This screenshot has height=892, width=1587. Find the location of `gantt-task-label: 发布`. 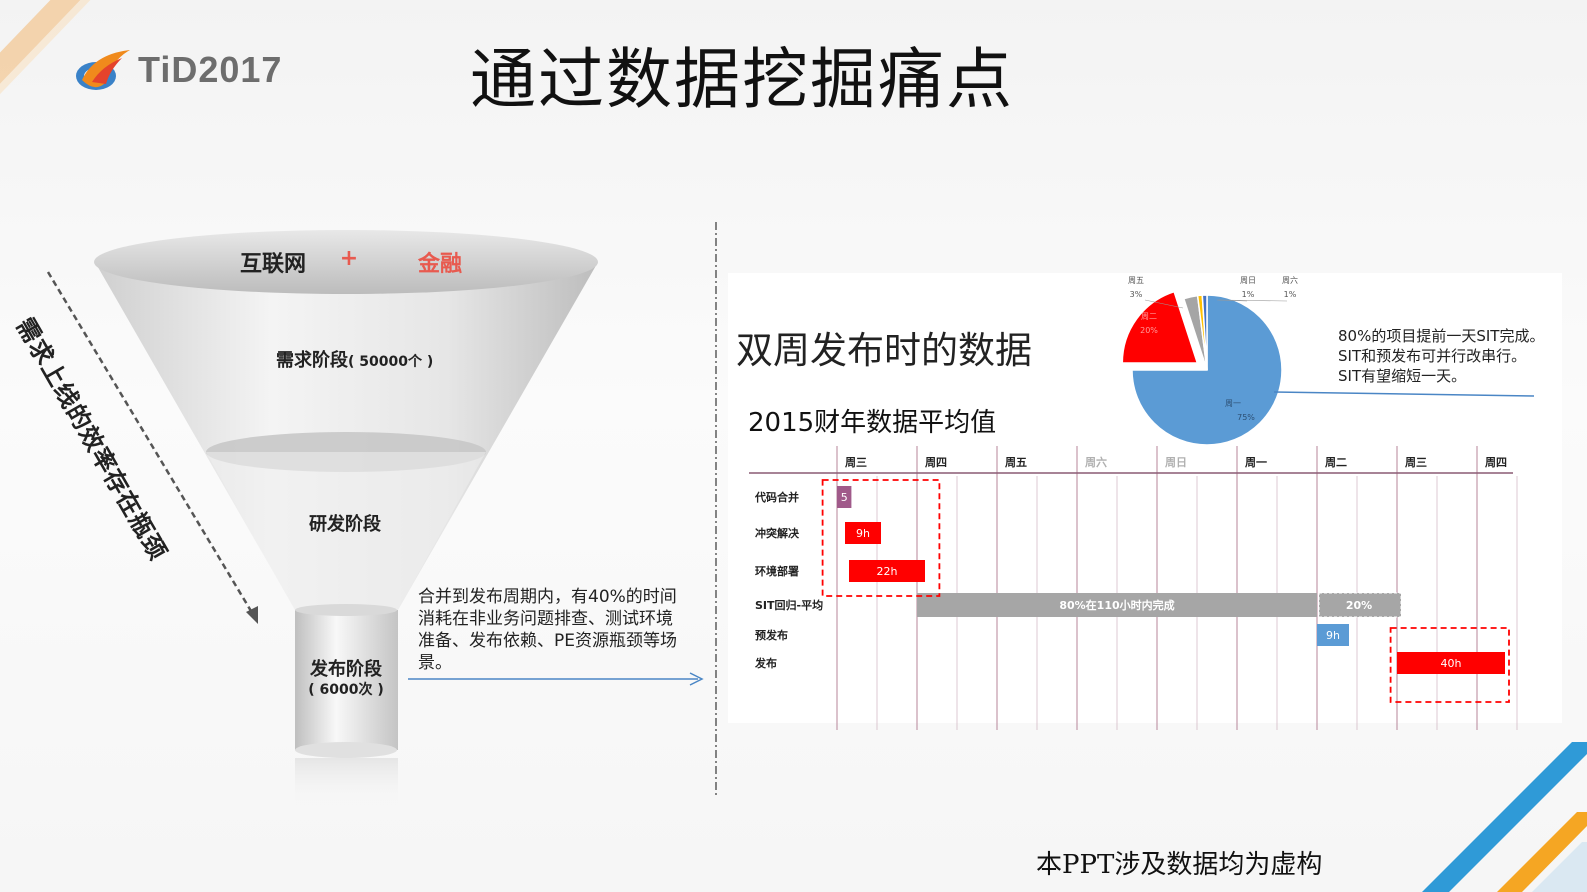

gantt-task-label: 发布 is located at coordinates (765, 663).